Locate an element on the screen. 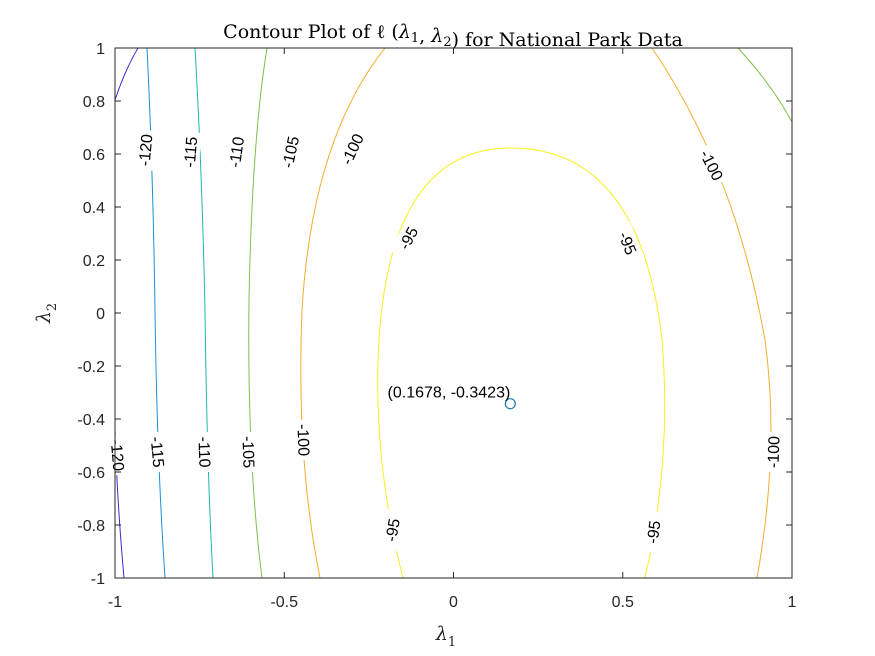 This screenshot has height=656, width=875. y-tick-label: -1 is located at coordinates (98, 579).